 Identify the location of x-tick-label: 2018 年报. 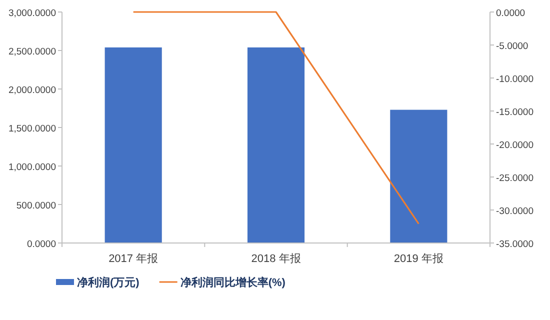
(276, 259).